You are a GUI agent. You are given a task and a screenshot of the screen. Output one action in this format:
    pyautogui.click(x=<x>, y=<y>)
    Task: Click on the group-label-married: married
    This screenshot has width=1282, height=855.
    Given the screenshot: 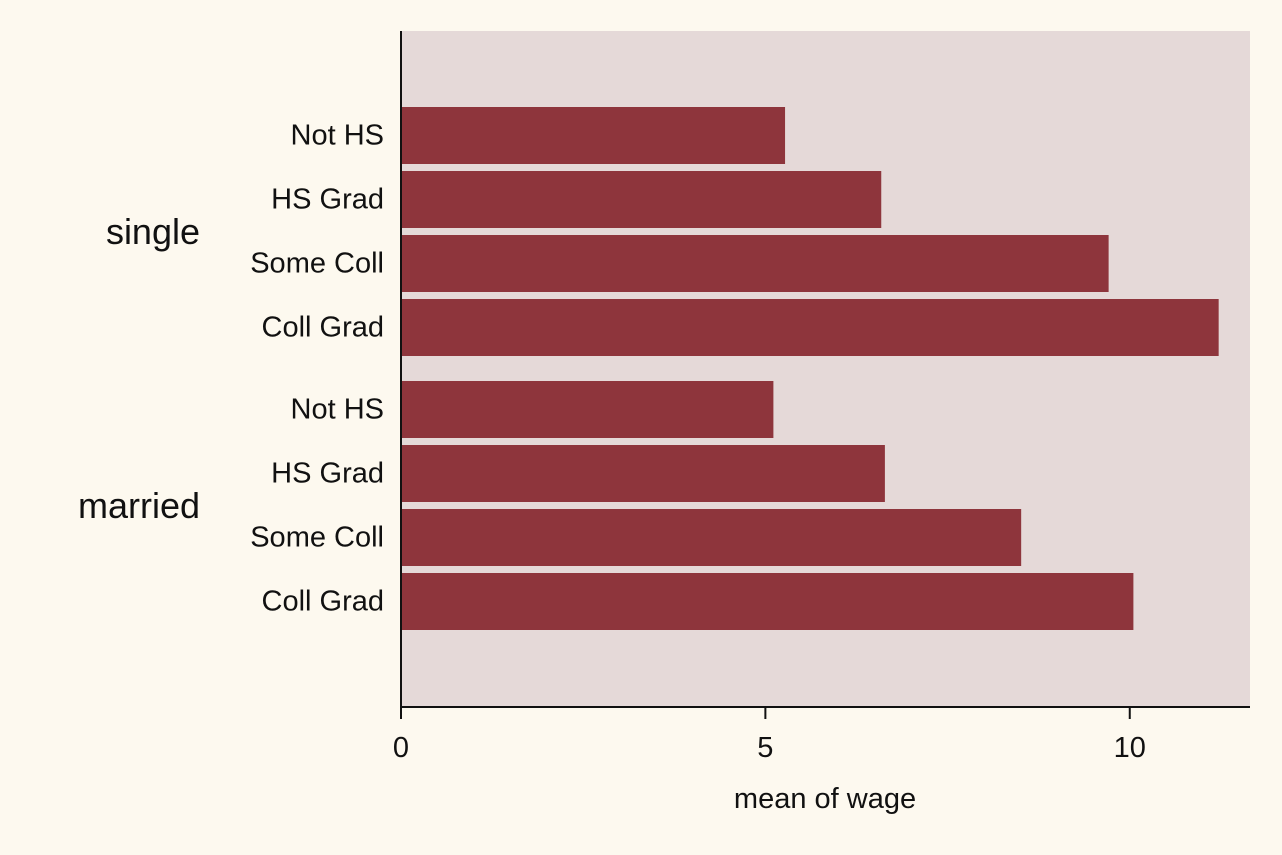 What is the action you would take?
    pyautogui.click(x=139, y=505)
    